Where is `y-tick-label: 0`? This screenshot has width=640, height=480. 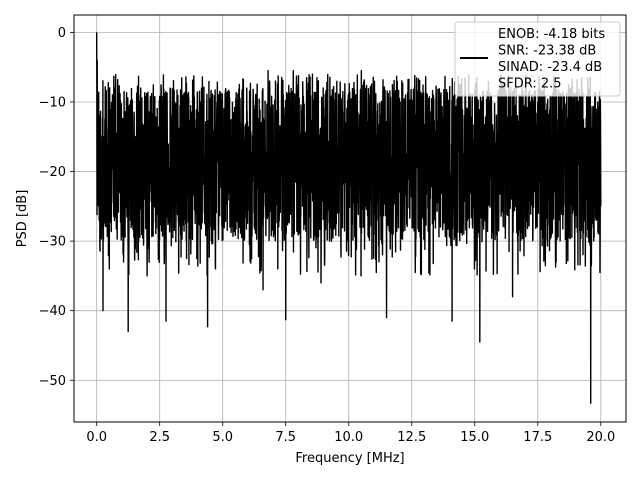 y-tick-label: 0 is located at coordinates (62, 33).